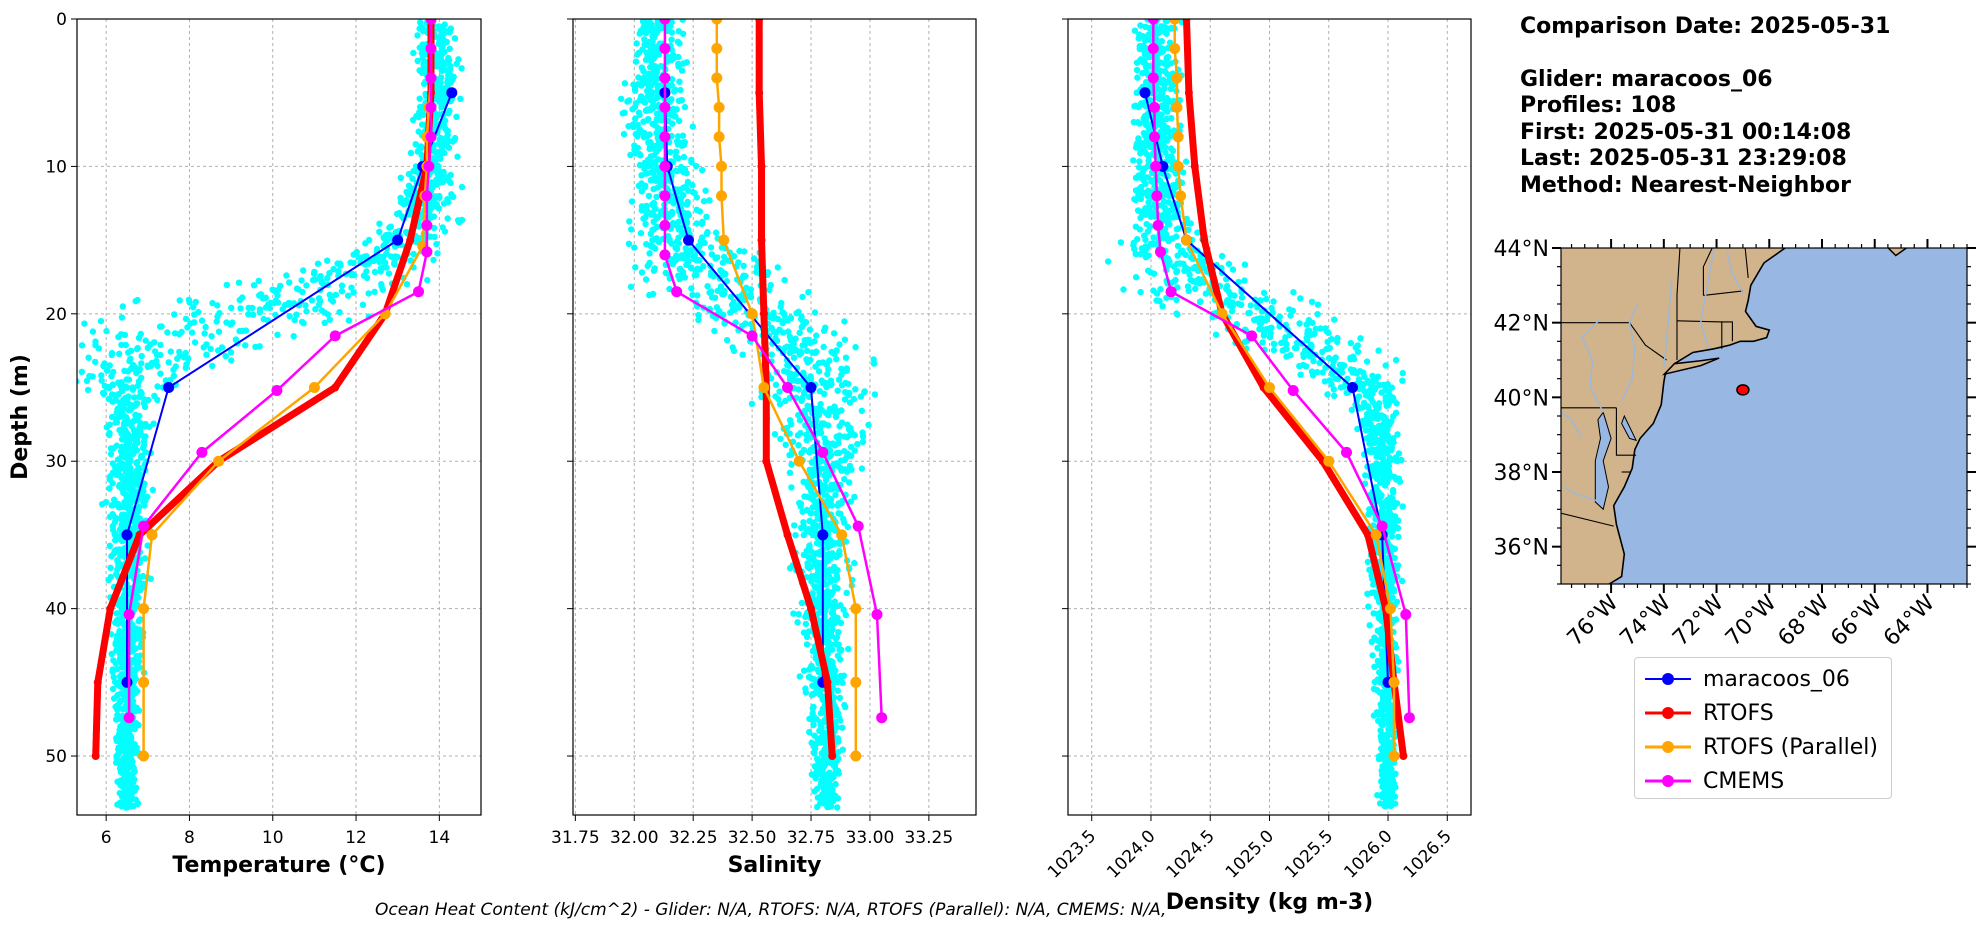  What do you see at coordinates (634, 838) in the screenshot?
I see `x-tick-label: 32.00` at bounding box center [634, 838].